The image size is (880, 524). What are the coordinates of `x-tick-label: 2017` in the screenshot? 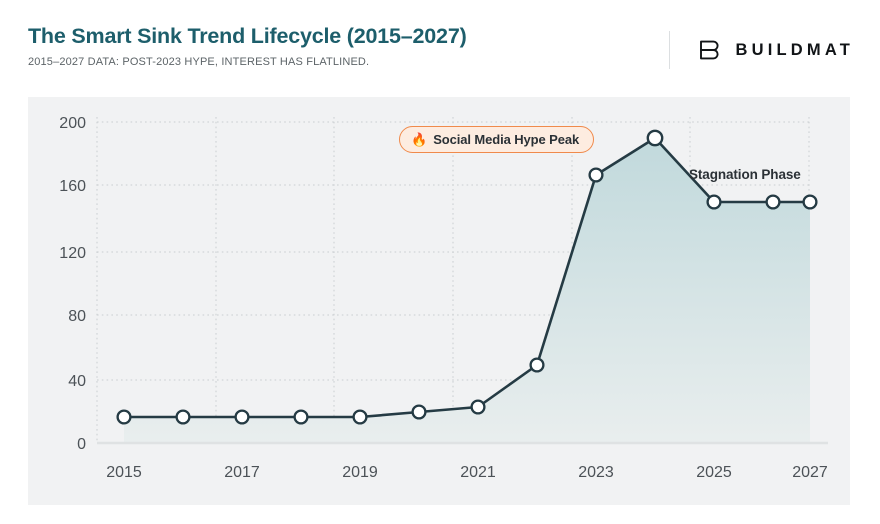 It's located at (242, 472).